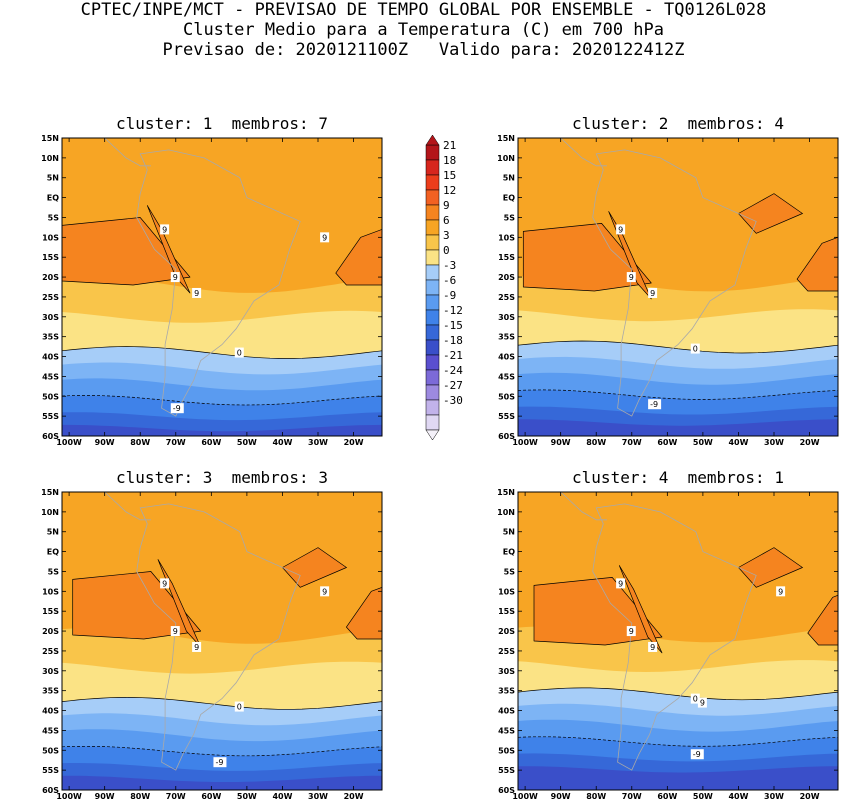 The height and width of the screenshot is (803, 847). I want to click on panel-title-4: cluster: 4 membros: 1, so click(678, 477).